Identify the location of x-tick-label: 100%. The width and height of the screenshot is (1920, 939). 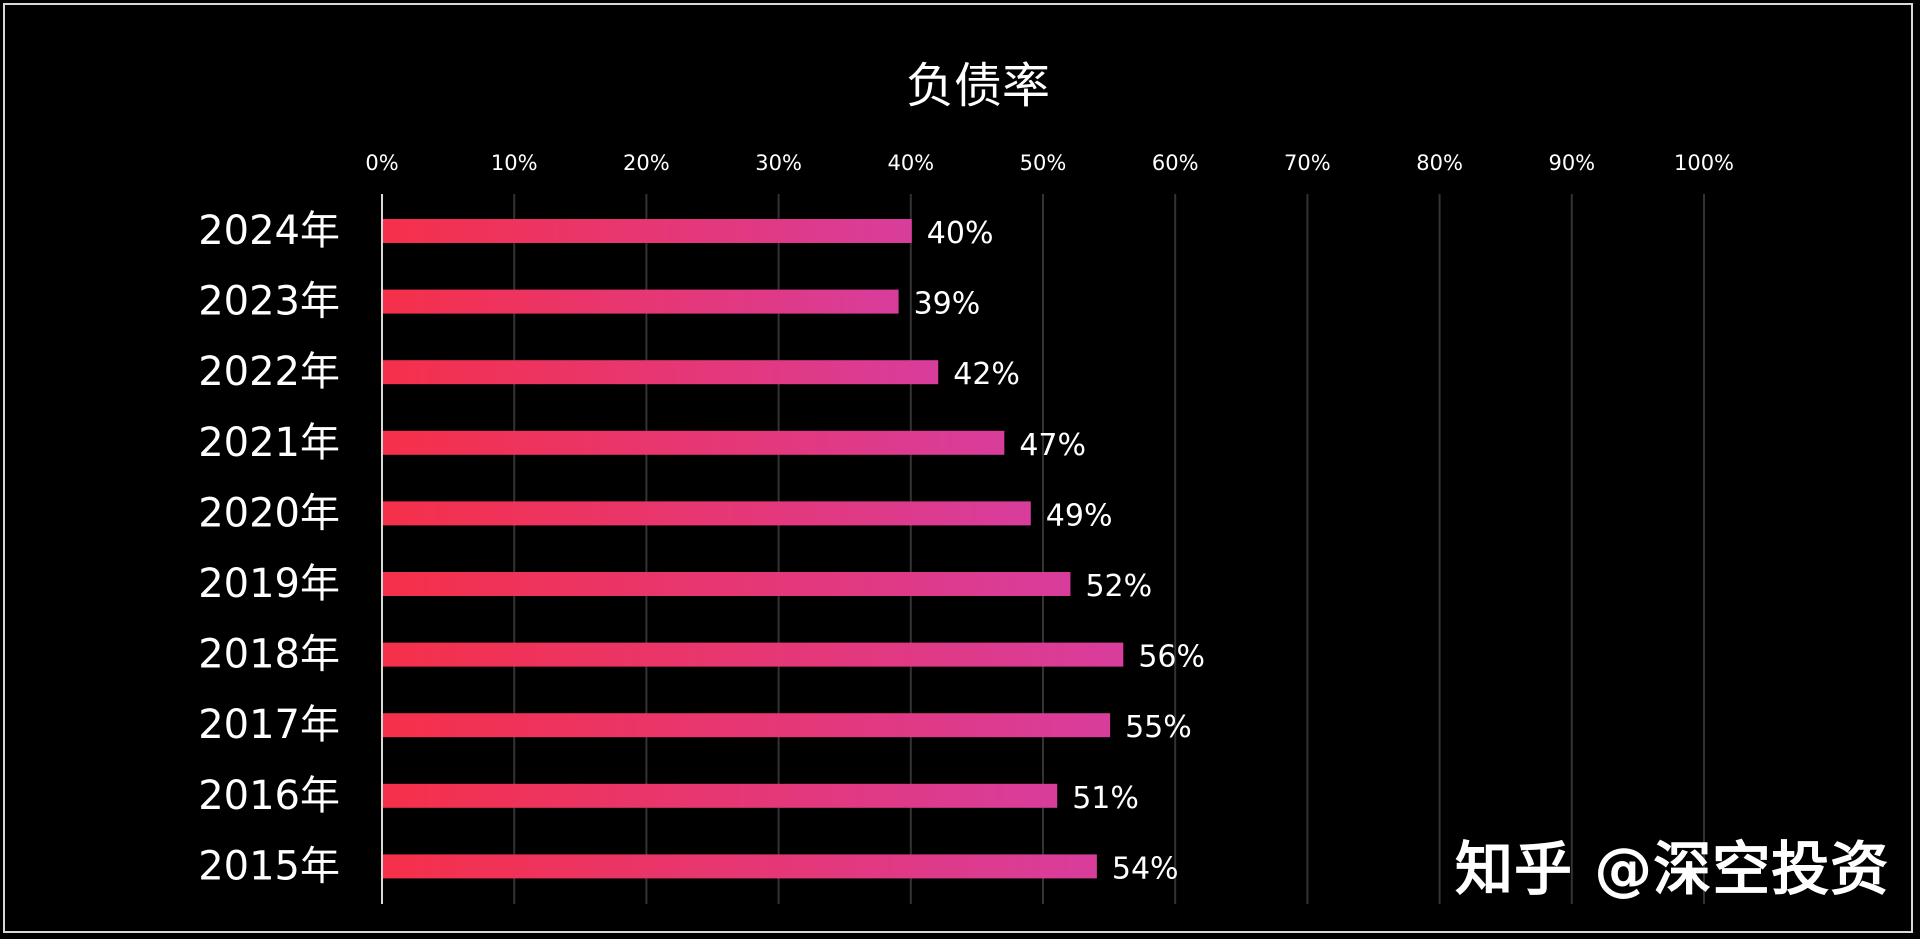
(1704, 163).